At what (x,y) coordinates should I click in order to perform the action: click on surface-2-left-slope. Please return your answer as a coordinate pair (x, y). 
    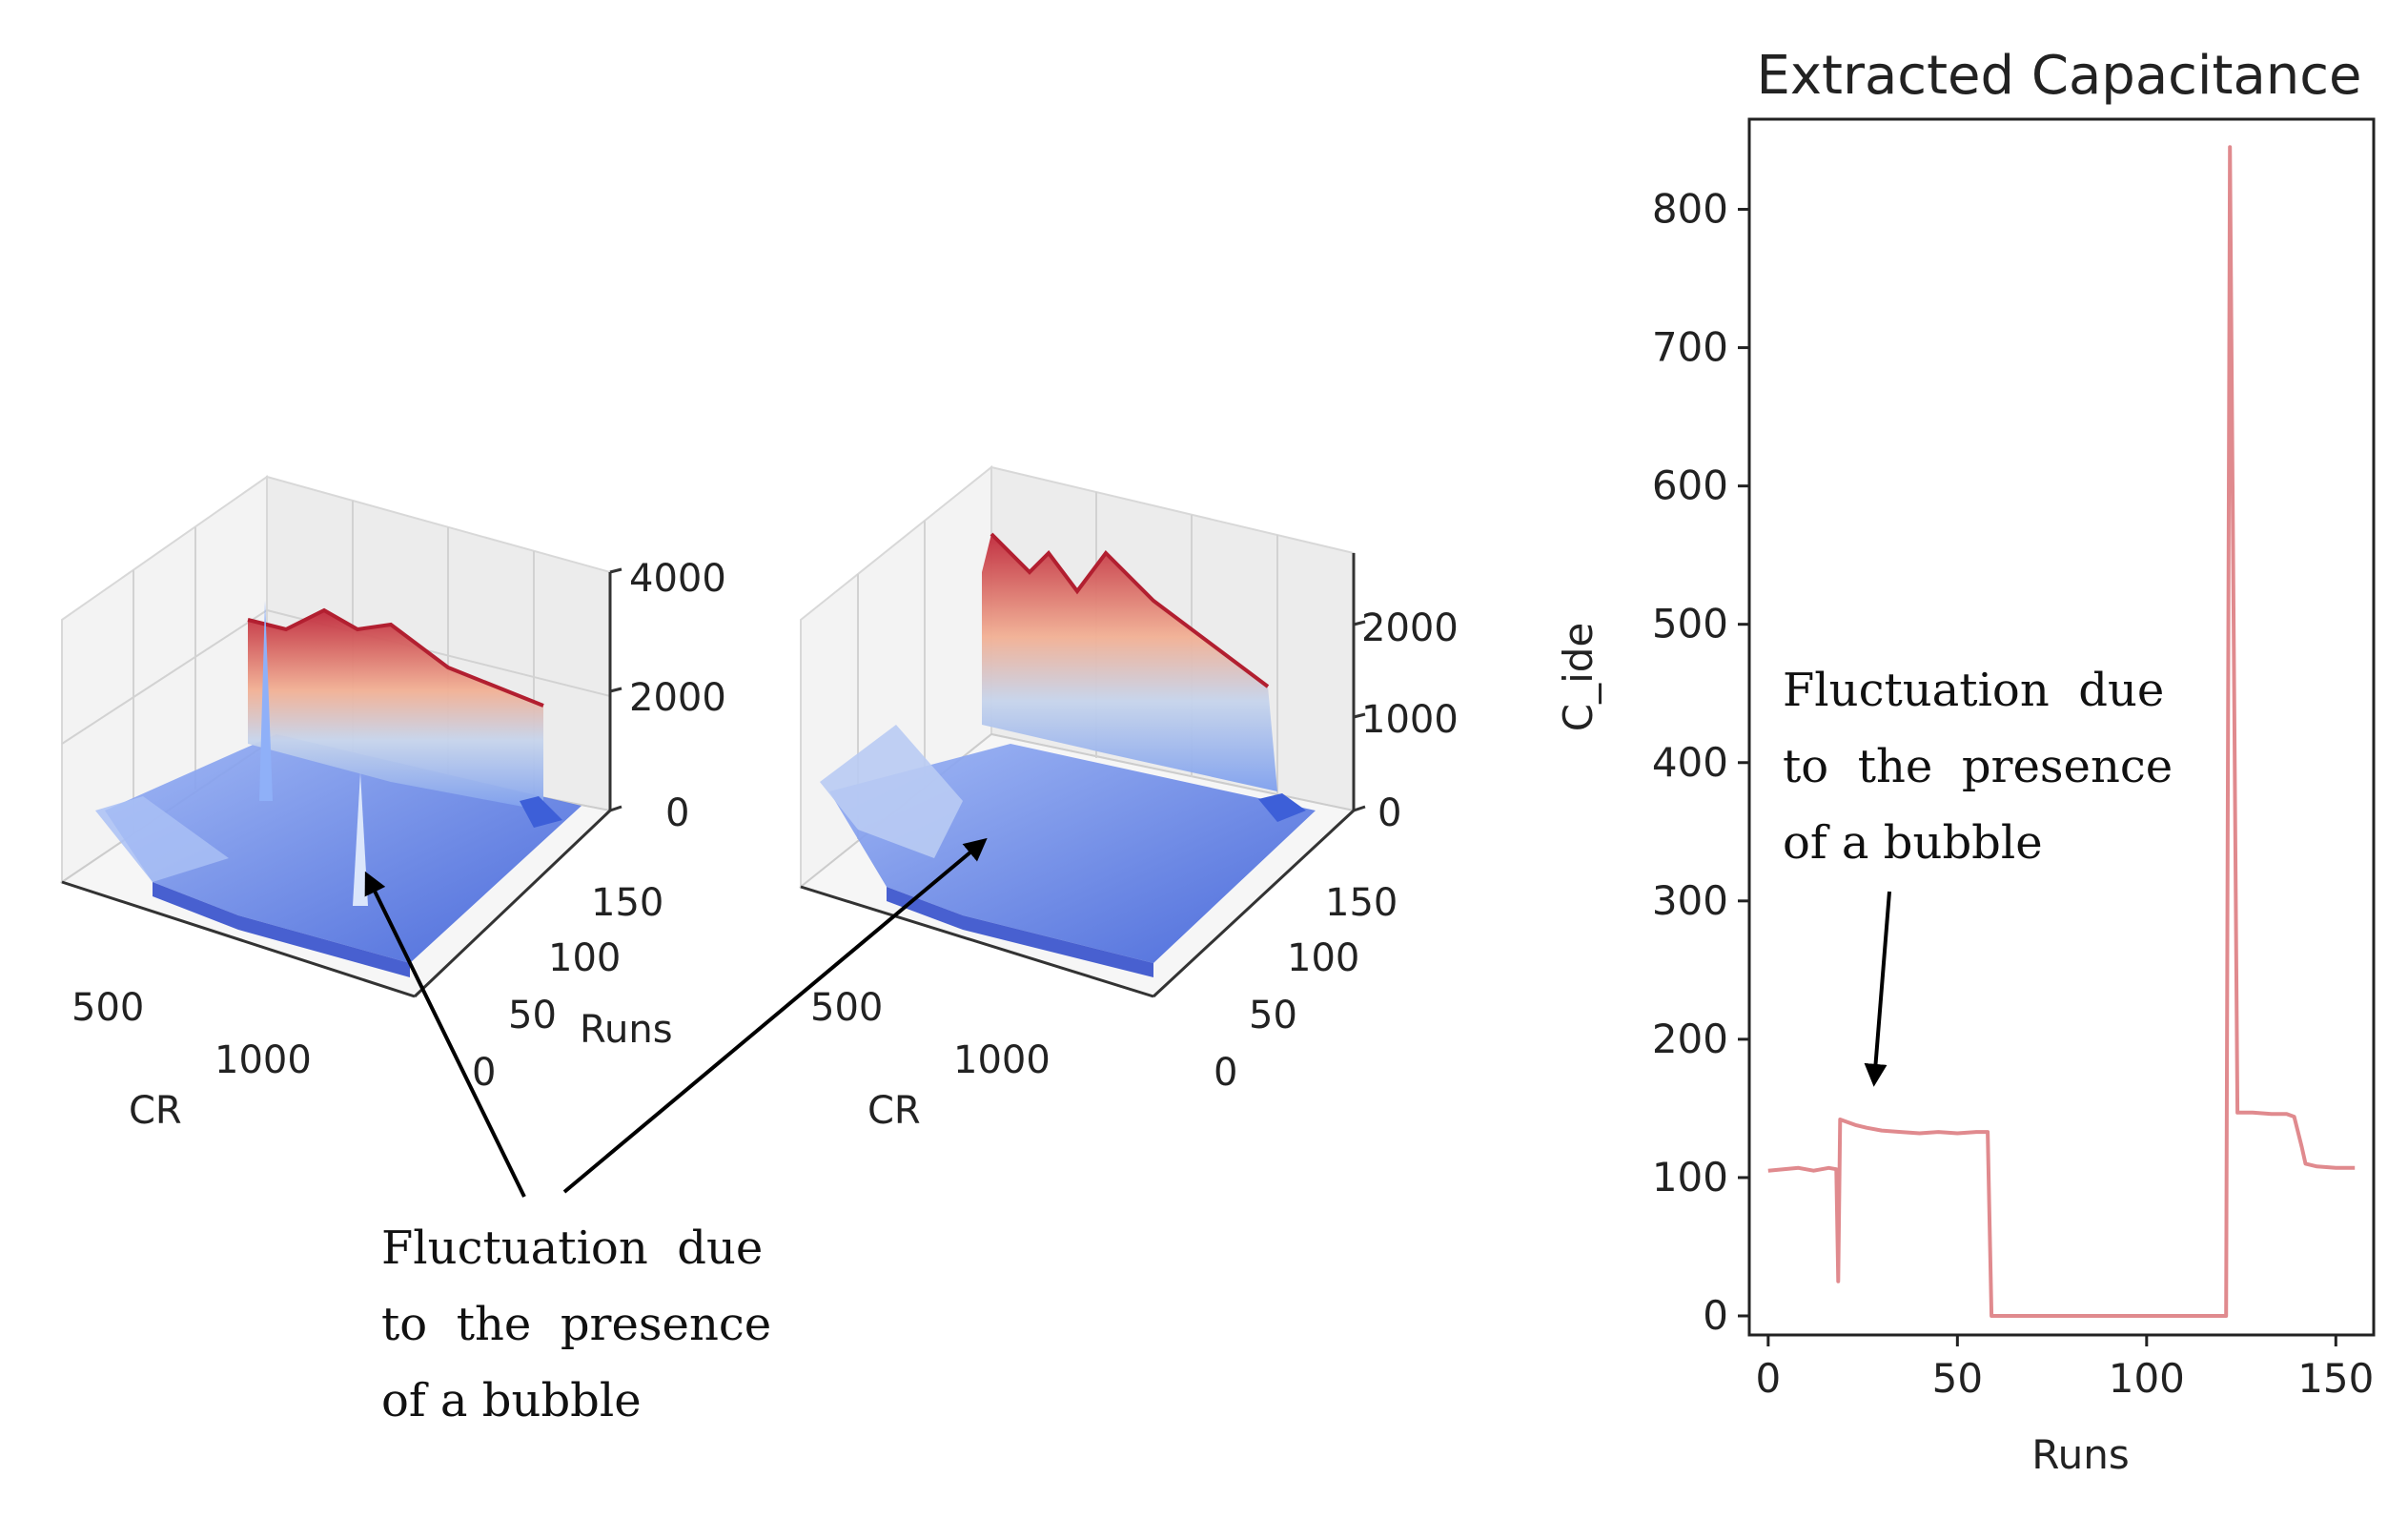
    Looking at the image, I should click on (891, 791).